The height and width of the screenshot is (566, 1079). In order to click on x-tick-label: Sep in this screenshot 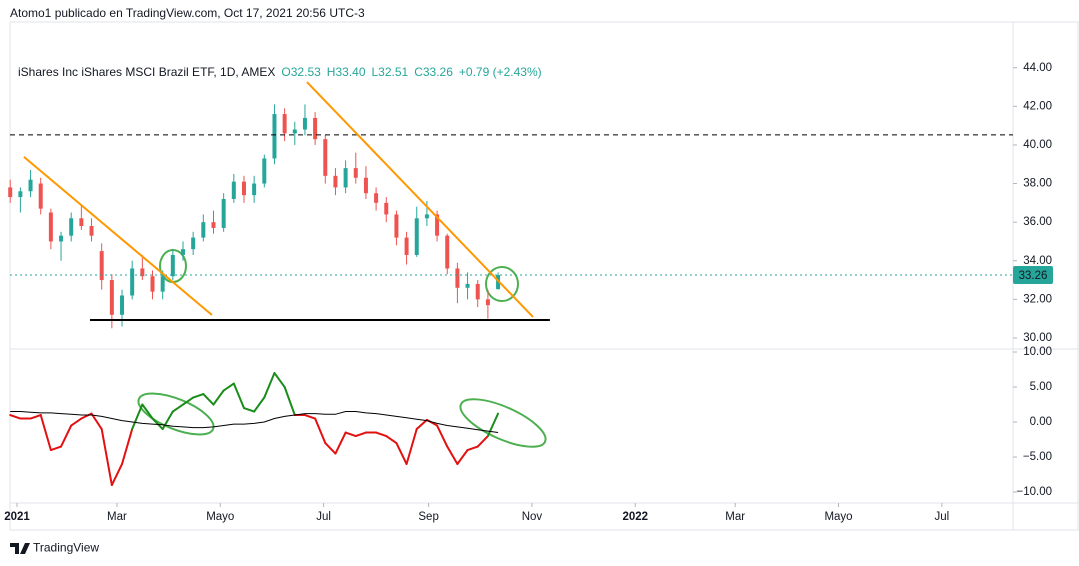, I will do `click(428, 517)`.